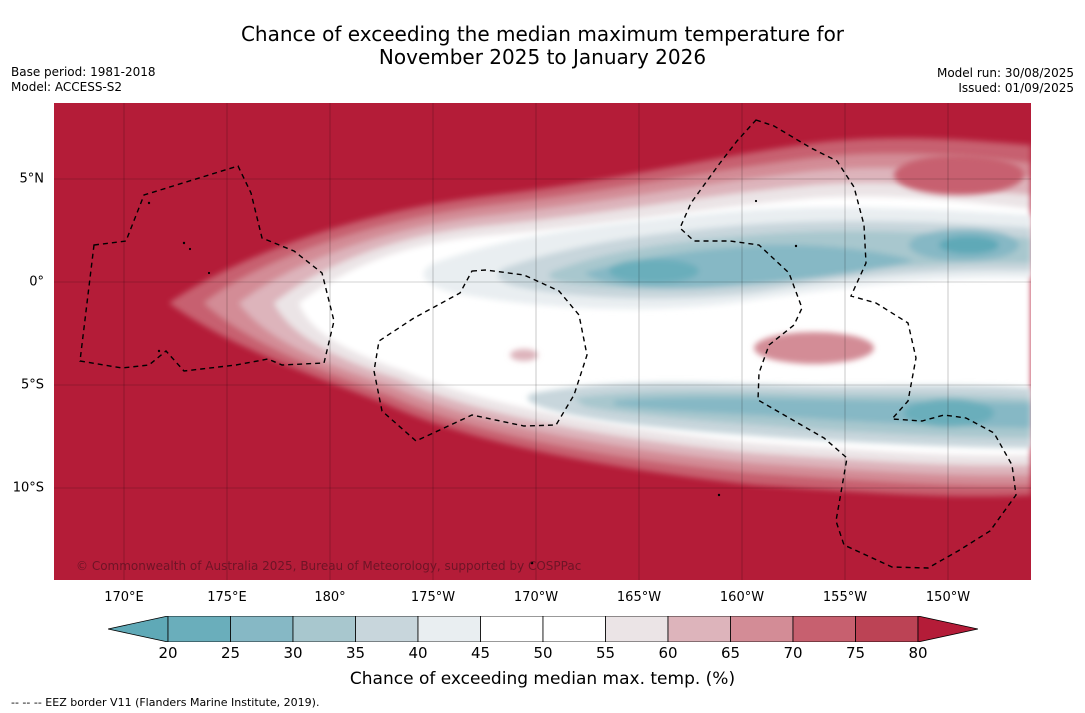 Image resolution: width=1085 pixels, height=713 pixels. I want to click on lon-label-175e: 175°E, so click(227, 597).